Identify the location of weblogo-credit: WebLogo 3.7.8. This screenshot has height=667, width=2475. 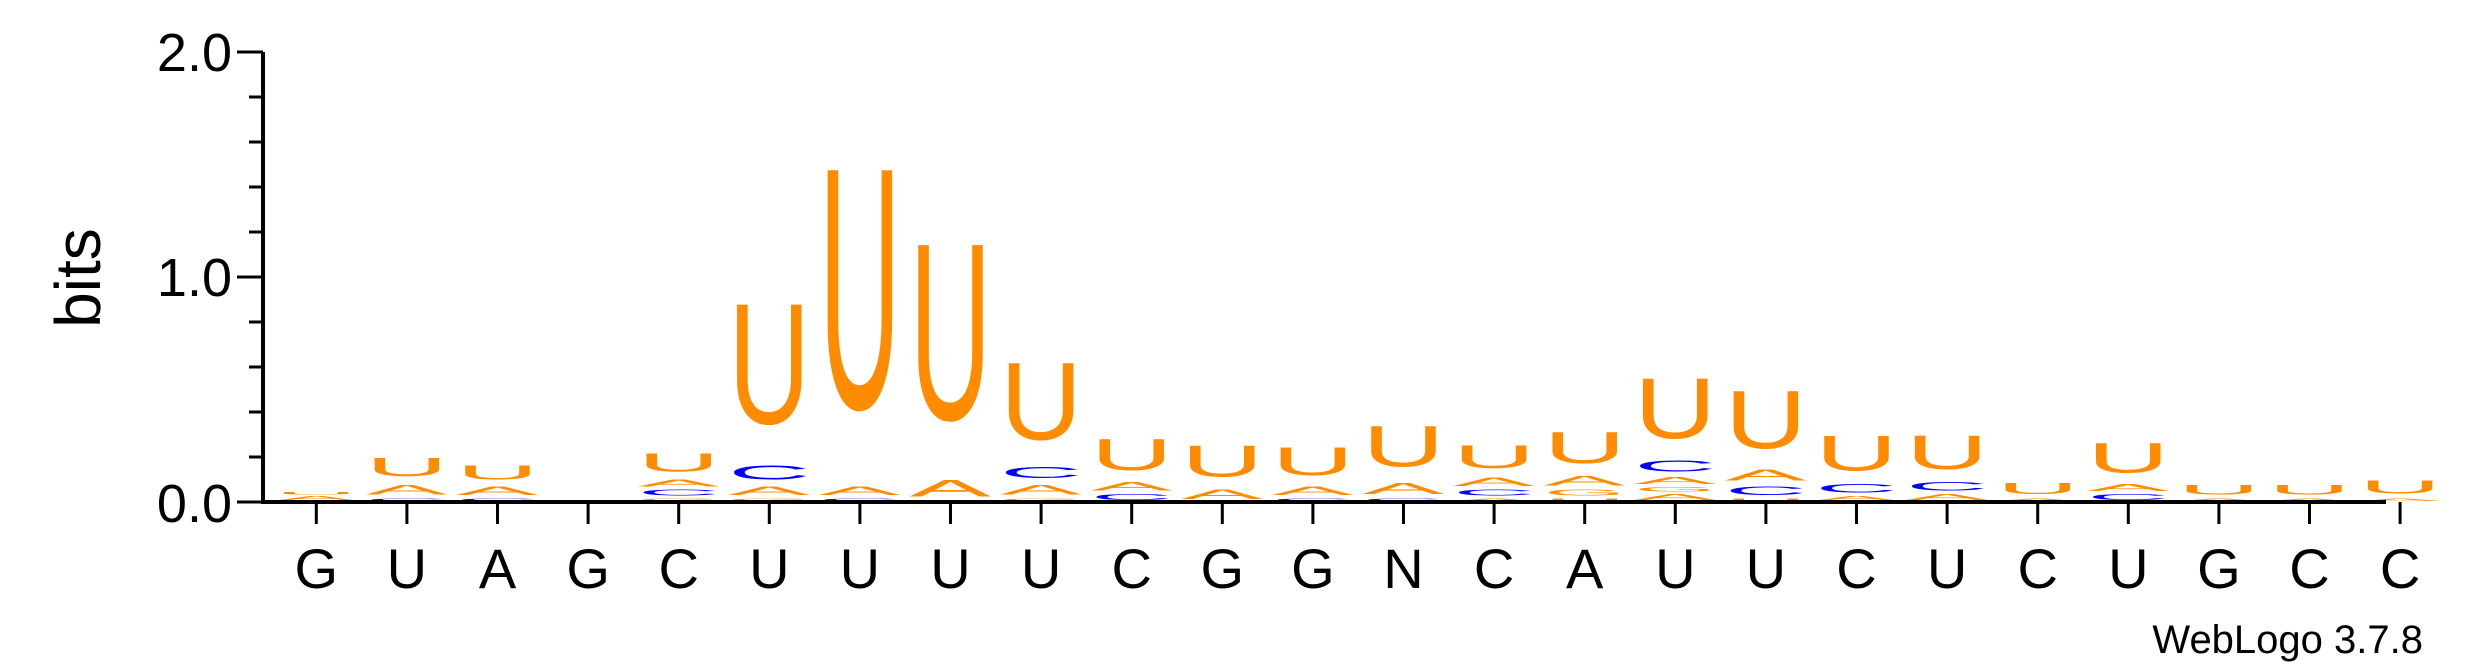
(2287, 640).